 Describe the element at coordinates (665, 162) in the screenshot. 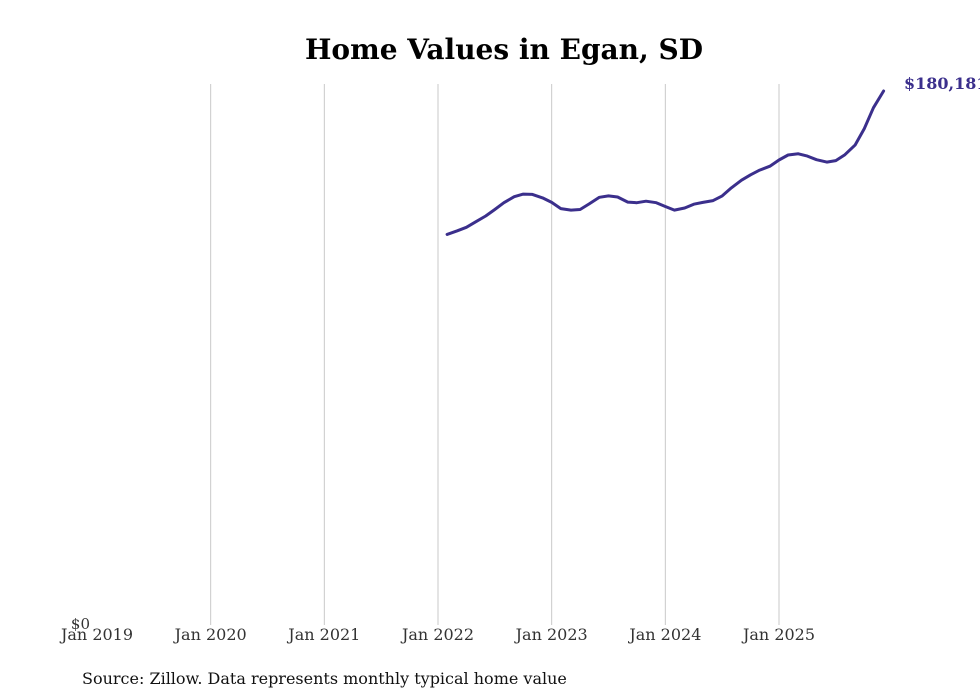

I see `home-value-line` at that location.